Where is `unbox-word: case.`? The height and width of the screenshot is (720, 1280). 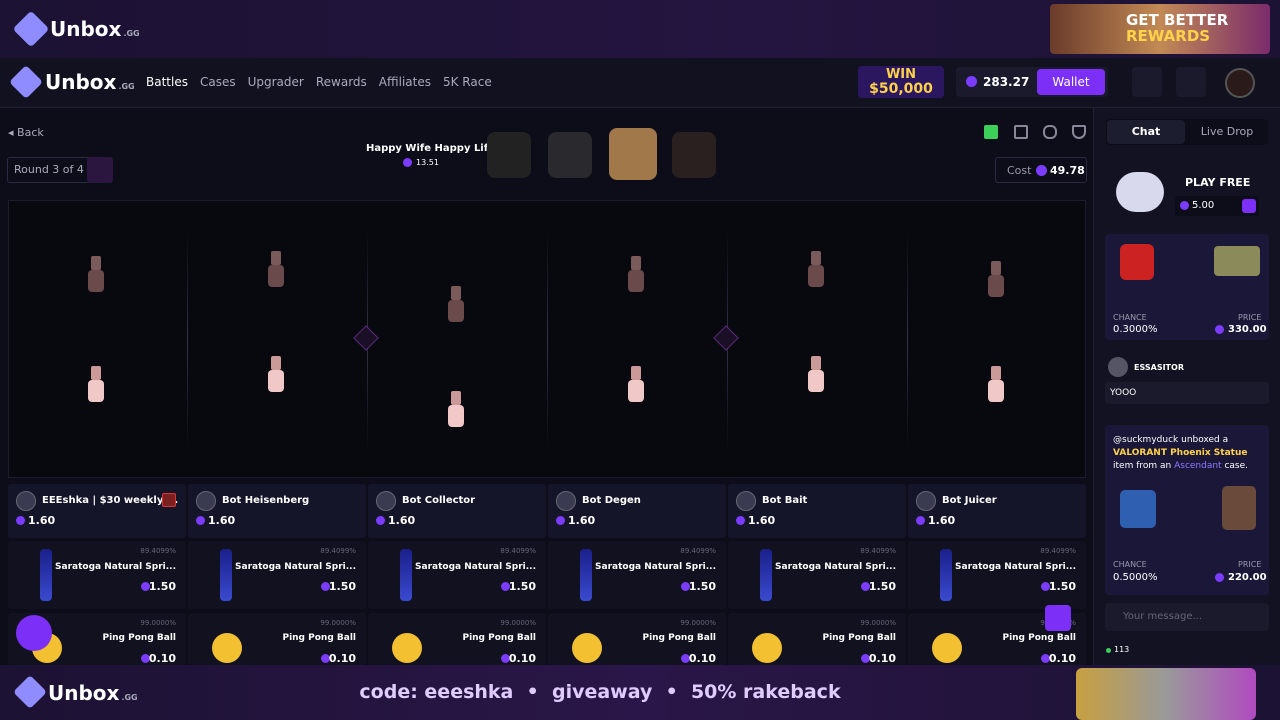
unbox-word: case. is located at coordinates (1236, 466).